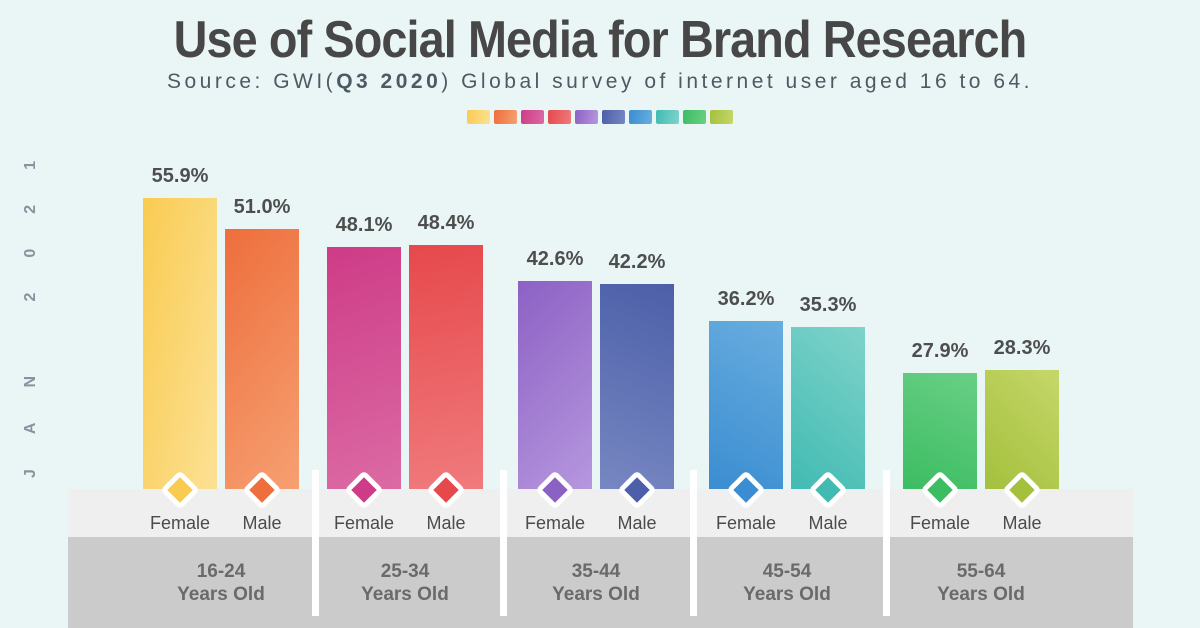  Describe the element at coordinates (405, 571) in the screenshot. I see `age-range: 25-34` at that location.